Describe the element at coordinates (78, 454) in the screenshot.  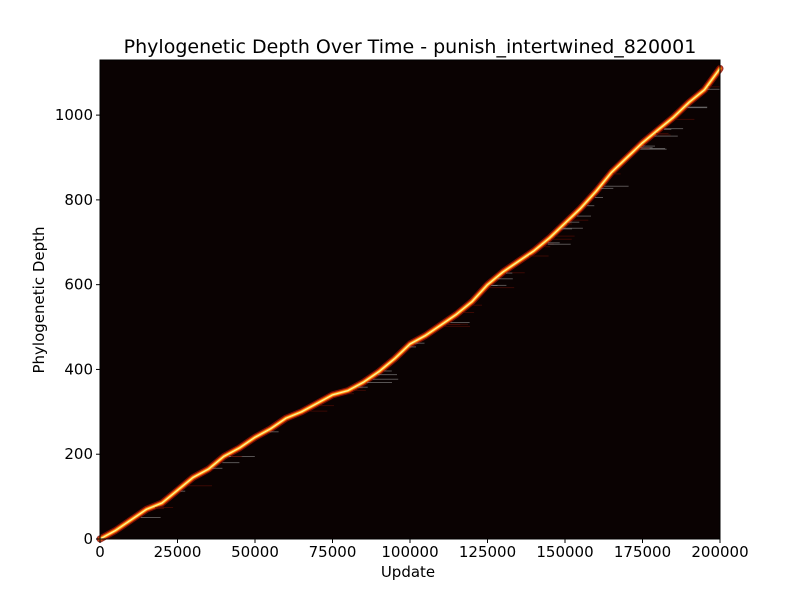
I see `y-tick-label: 200` at that location.